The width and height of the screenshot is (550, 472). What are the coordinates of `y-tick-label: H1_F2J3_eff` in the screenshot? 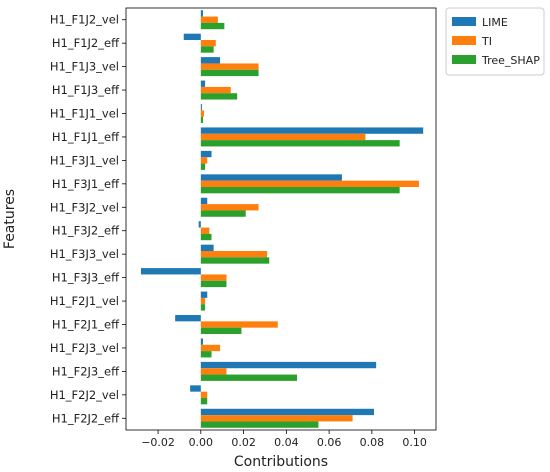 It's located at (86, 371).